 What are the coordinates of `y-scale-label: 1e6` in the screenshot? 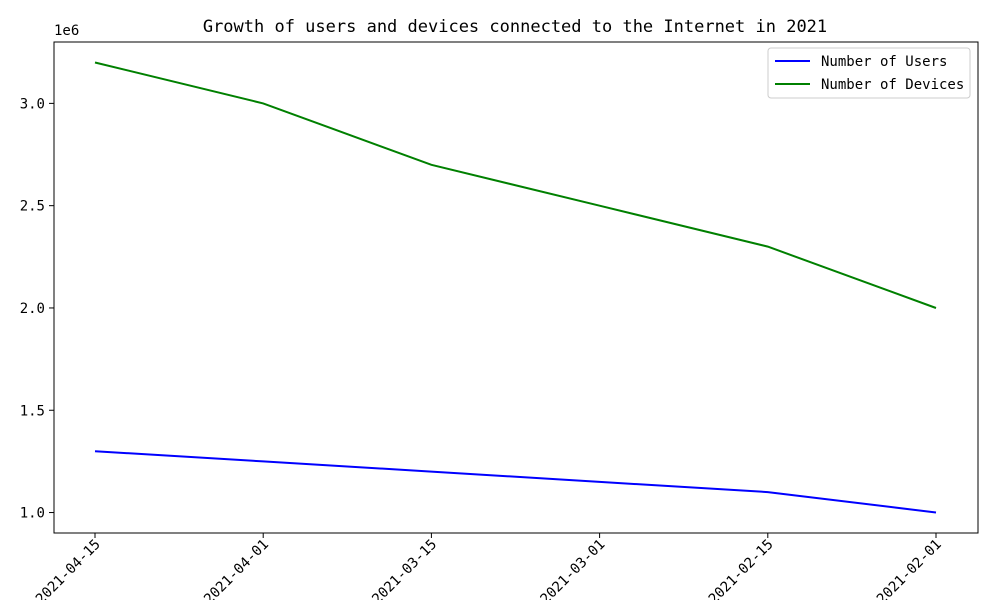 It's located at (66, 31).